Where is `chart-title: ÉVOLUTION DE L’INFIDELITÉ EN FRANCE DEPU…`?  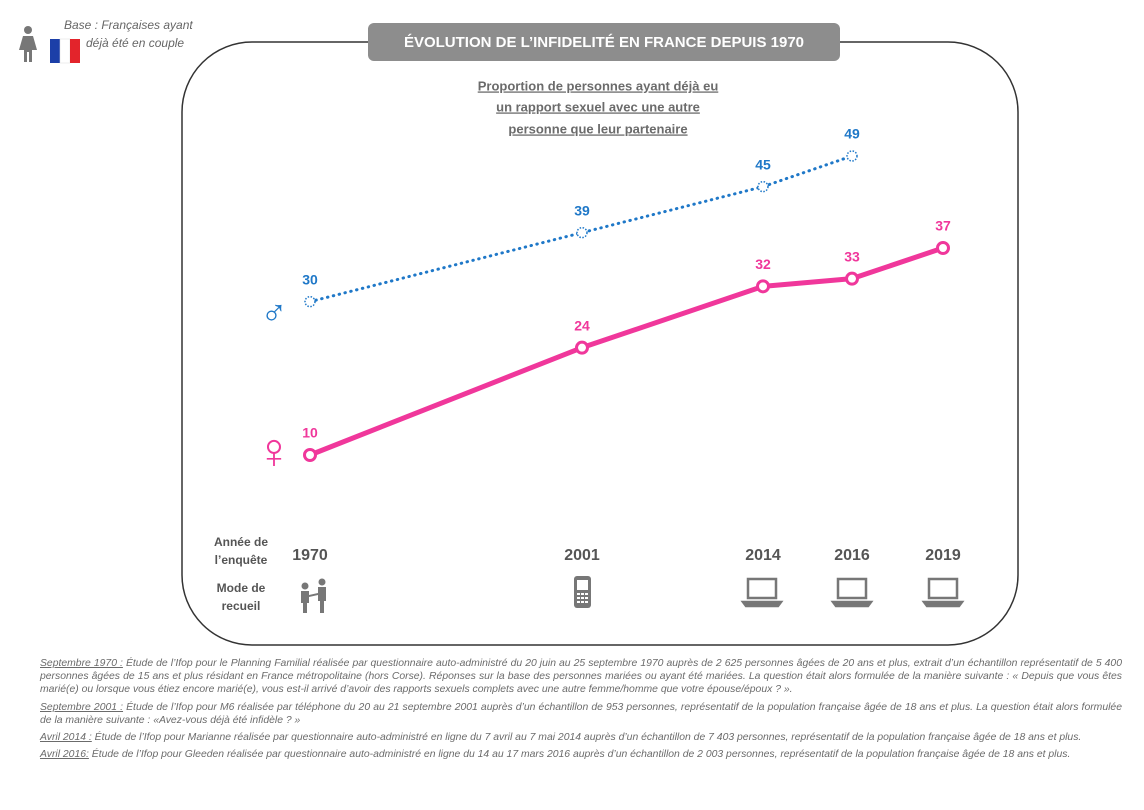
chart-title: ÉVOLUTION DE L’INFIDELITÉ EN FRANCE DEPU… is located at coordinates (604, 42).